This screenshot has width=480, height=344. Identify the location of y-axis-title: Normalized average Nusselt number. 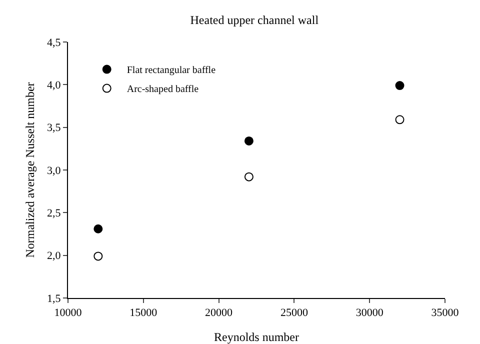
(30, 170).